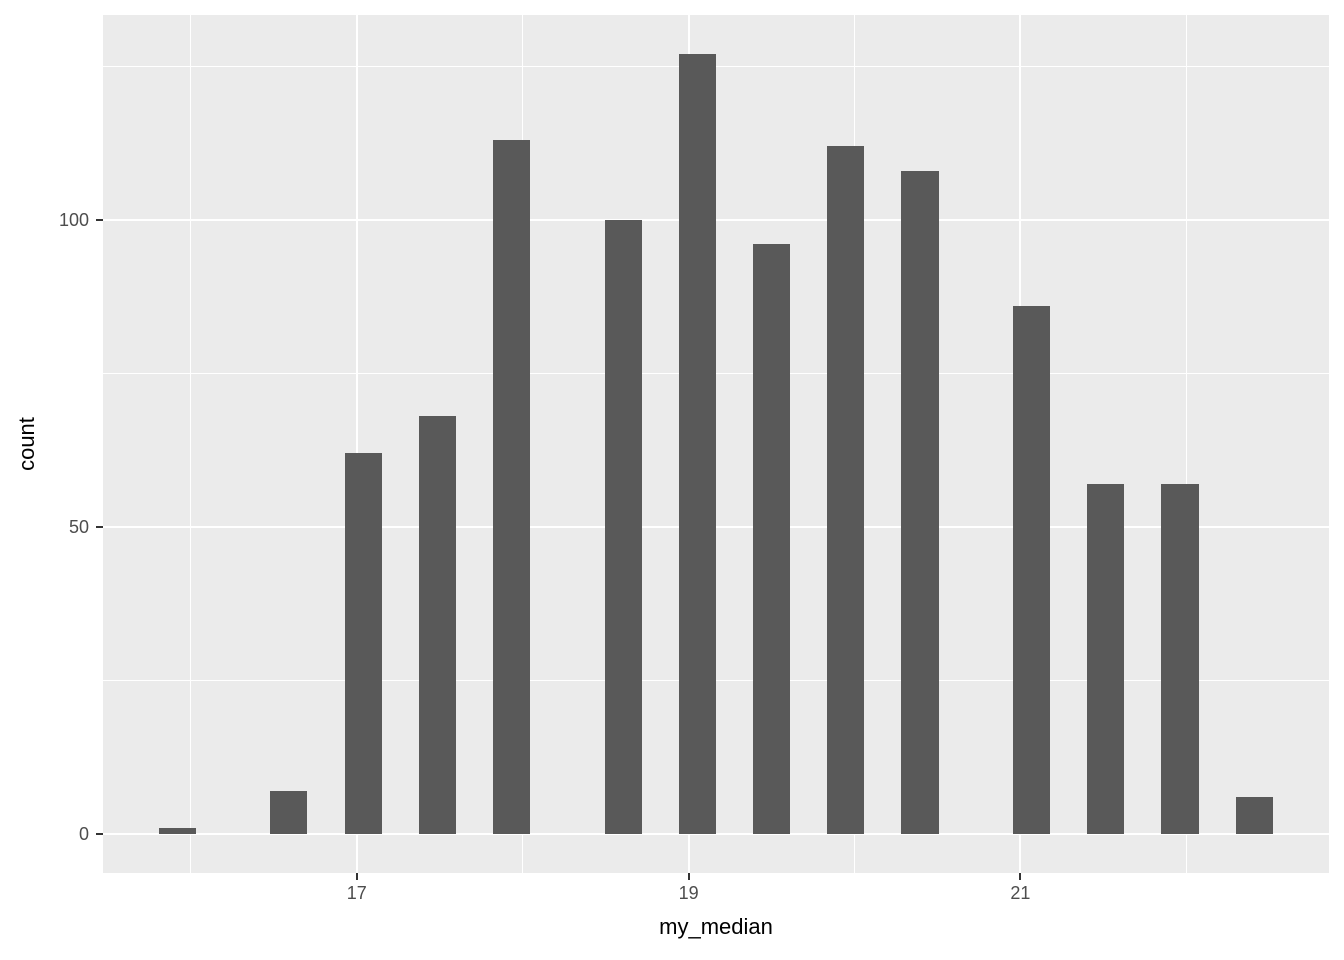 Image resolution: width=1344 pixels, height=960 pixels. I want to click on x-tick-label: 19, so click(688, 893).